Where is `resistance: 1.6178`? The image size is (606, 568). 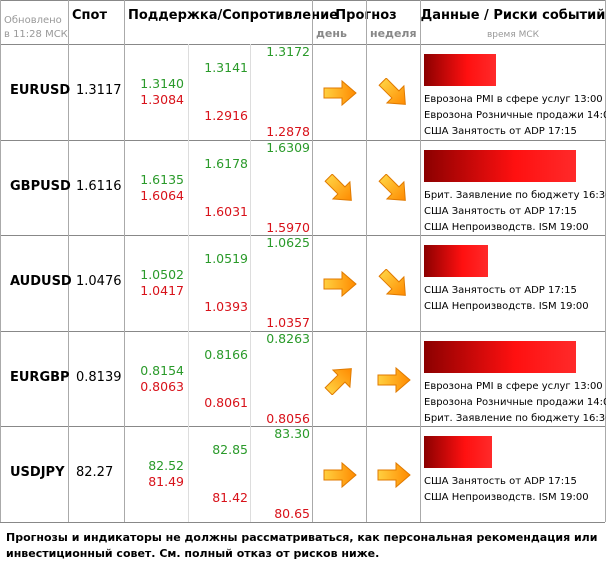
resistance: 1.6178 is located at coordinates (226, 163).